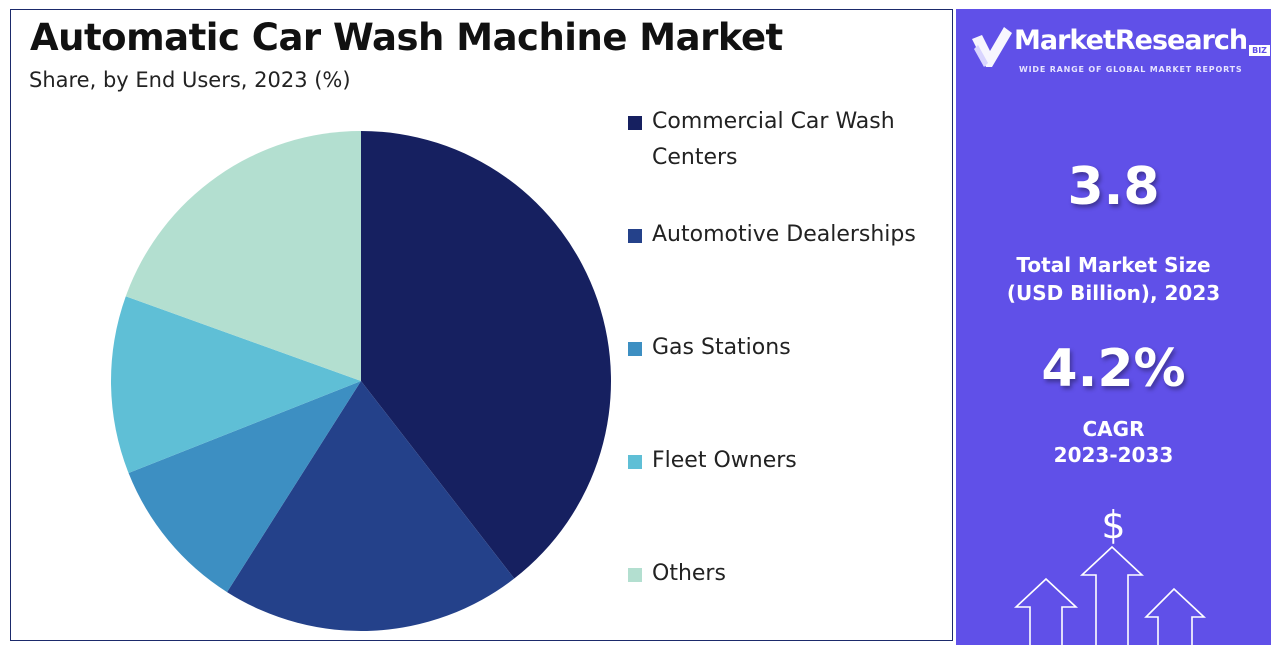  I want to click on pie-slice-gas-stations, so click(244, 487).